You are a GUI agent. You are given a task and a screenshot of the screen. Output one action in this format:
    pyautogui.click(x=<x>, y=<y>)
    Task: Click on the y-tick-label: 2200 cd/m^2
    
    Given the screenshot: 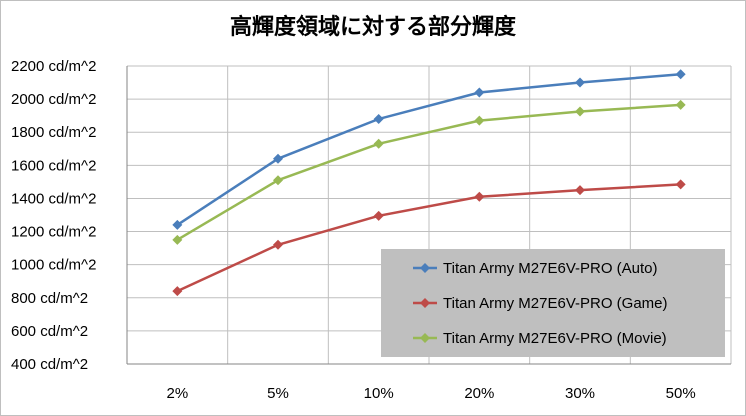 What is the action you would take?
    pyautogui.click(x=53, y=66)
    